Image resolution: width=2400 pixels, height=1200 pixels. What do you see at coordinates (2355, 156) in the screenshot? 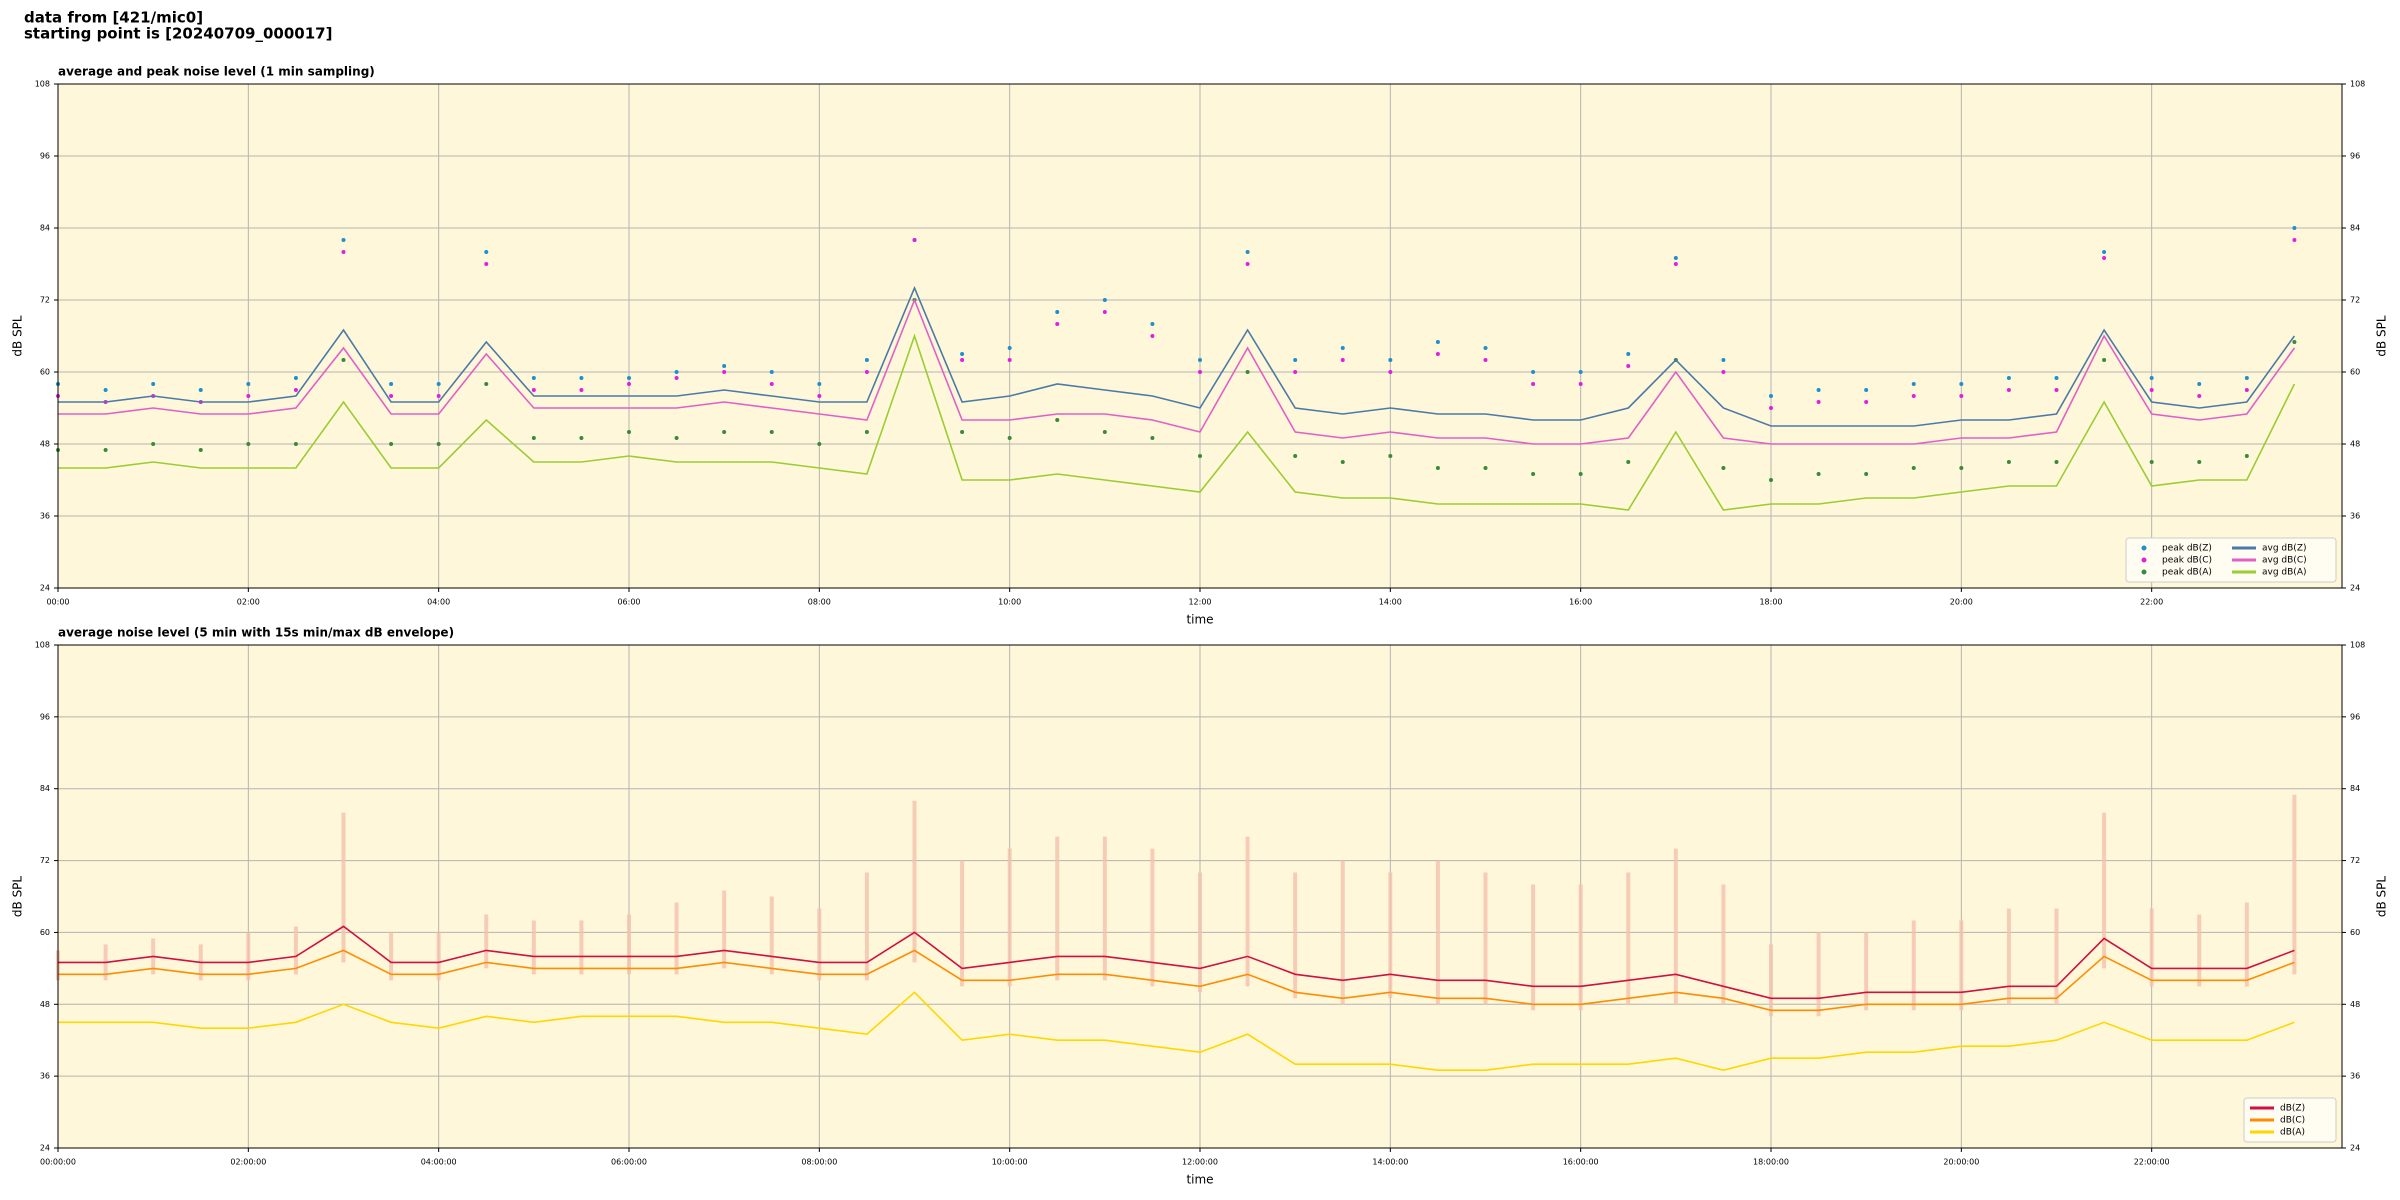
I see `y2-tick-label: 96` at bounding box center [2355, 156].